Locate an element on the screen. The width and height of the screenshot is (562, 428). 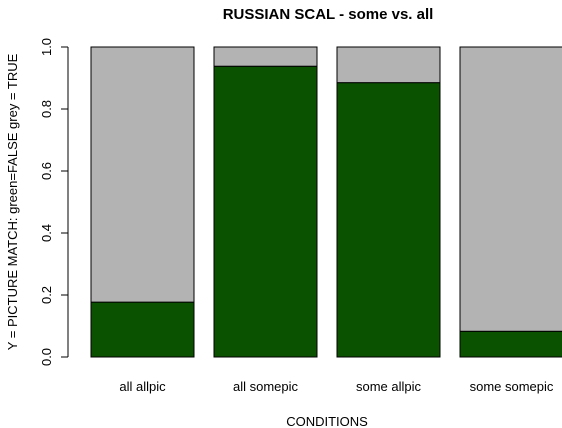
x-tick-label: some allpic is located at coordinates (389, 386).